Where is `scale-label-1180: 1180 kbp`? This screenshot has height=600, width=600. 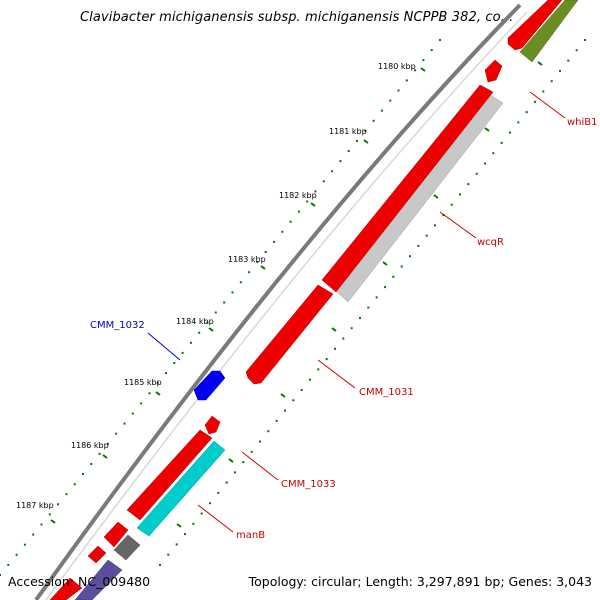
scale-label-1180: 1180 kbp is located at coordinates (397, 66).